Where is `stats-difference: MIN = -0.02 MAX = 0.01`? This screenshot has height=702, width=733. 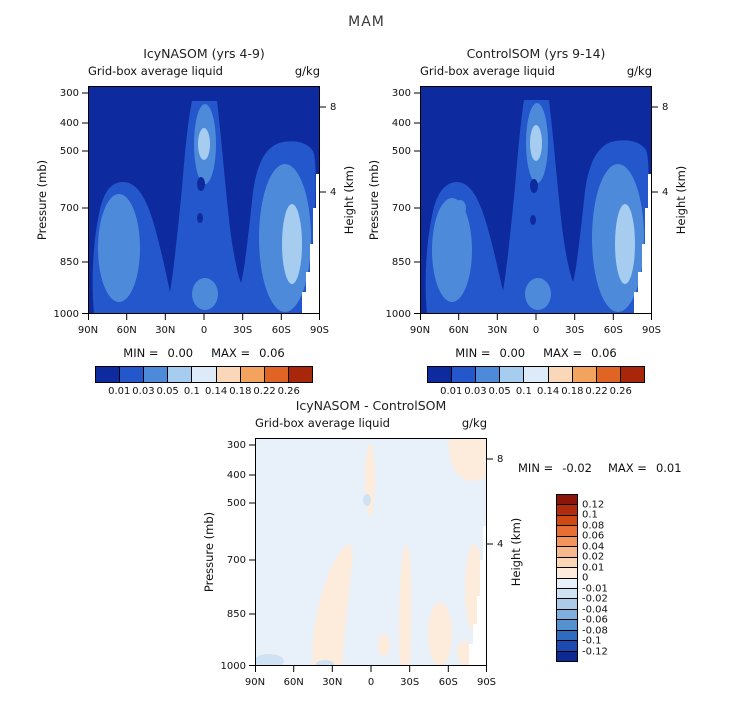
stats-difference: MIN = -0.02 MAX = 0.01 is located at coordinates (600, 468).